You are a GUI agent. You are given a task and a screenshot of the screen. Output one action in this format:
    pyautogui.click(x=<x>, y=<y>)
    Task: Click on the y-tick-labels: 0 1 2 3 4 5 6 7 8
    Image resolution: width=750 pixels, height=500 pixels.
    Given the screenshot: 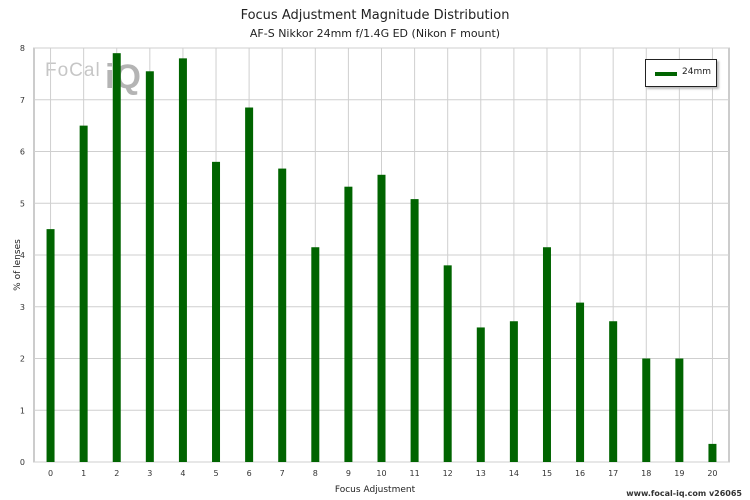 What is the action you would take?
    pyautogui.click(x=22, y=255)
    